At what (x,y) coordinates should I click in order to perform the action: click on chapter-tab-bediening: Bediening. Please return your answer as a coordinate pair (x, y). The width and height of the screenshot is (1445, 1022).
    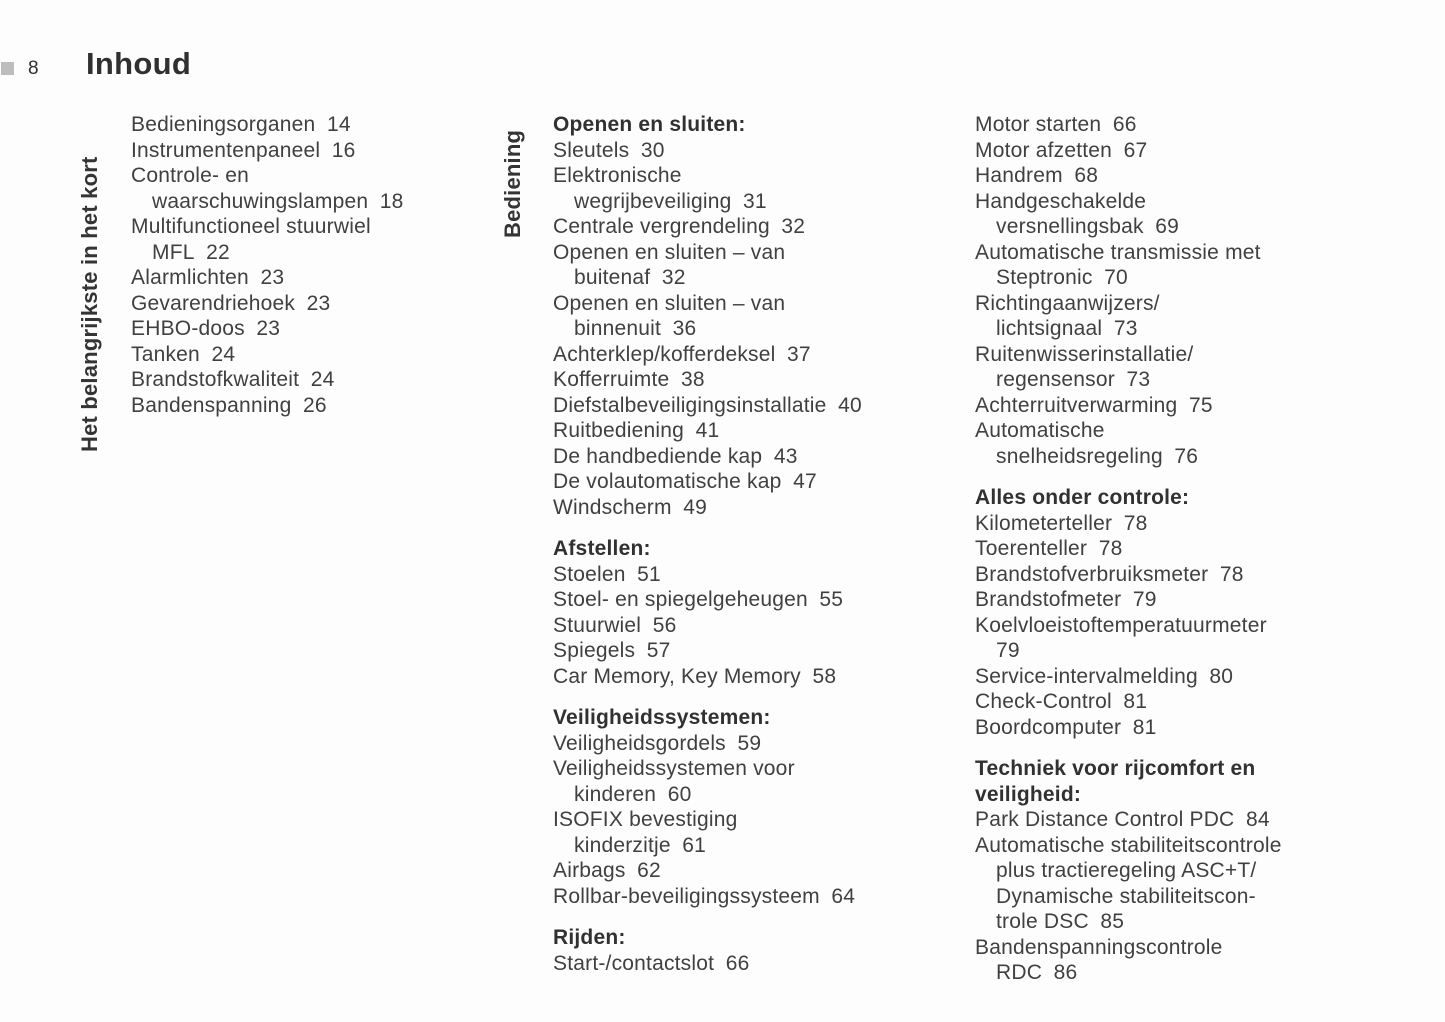
    Looking at the image, I should click on (512, 183).